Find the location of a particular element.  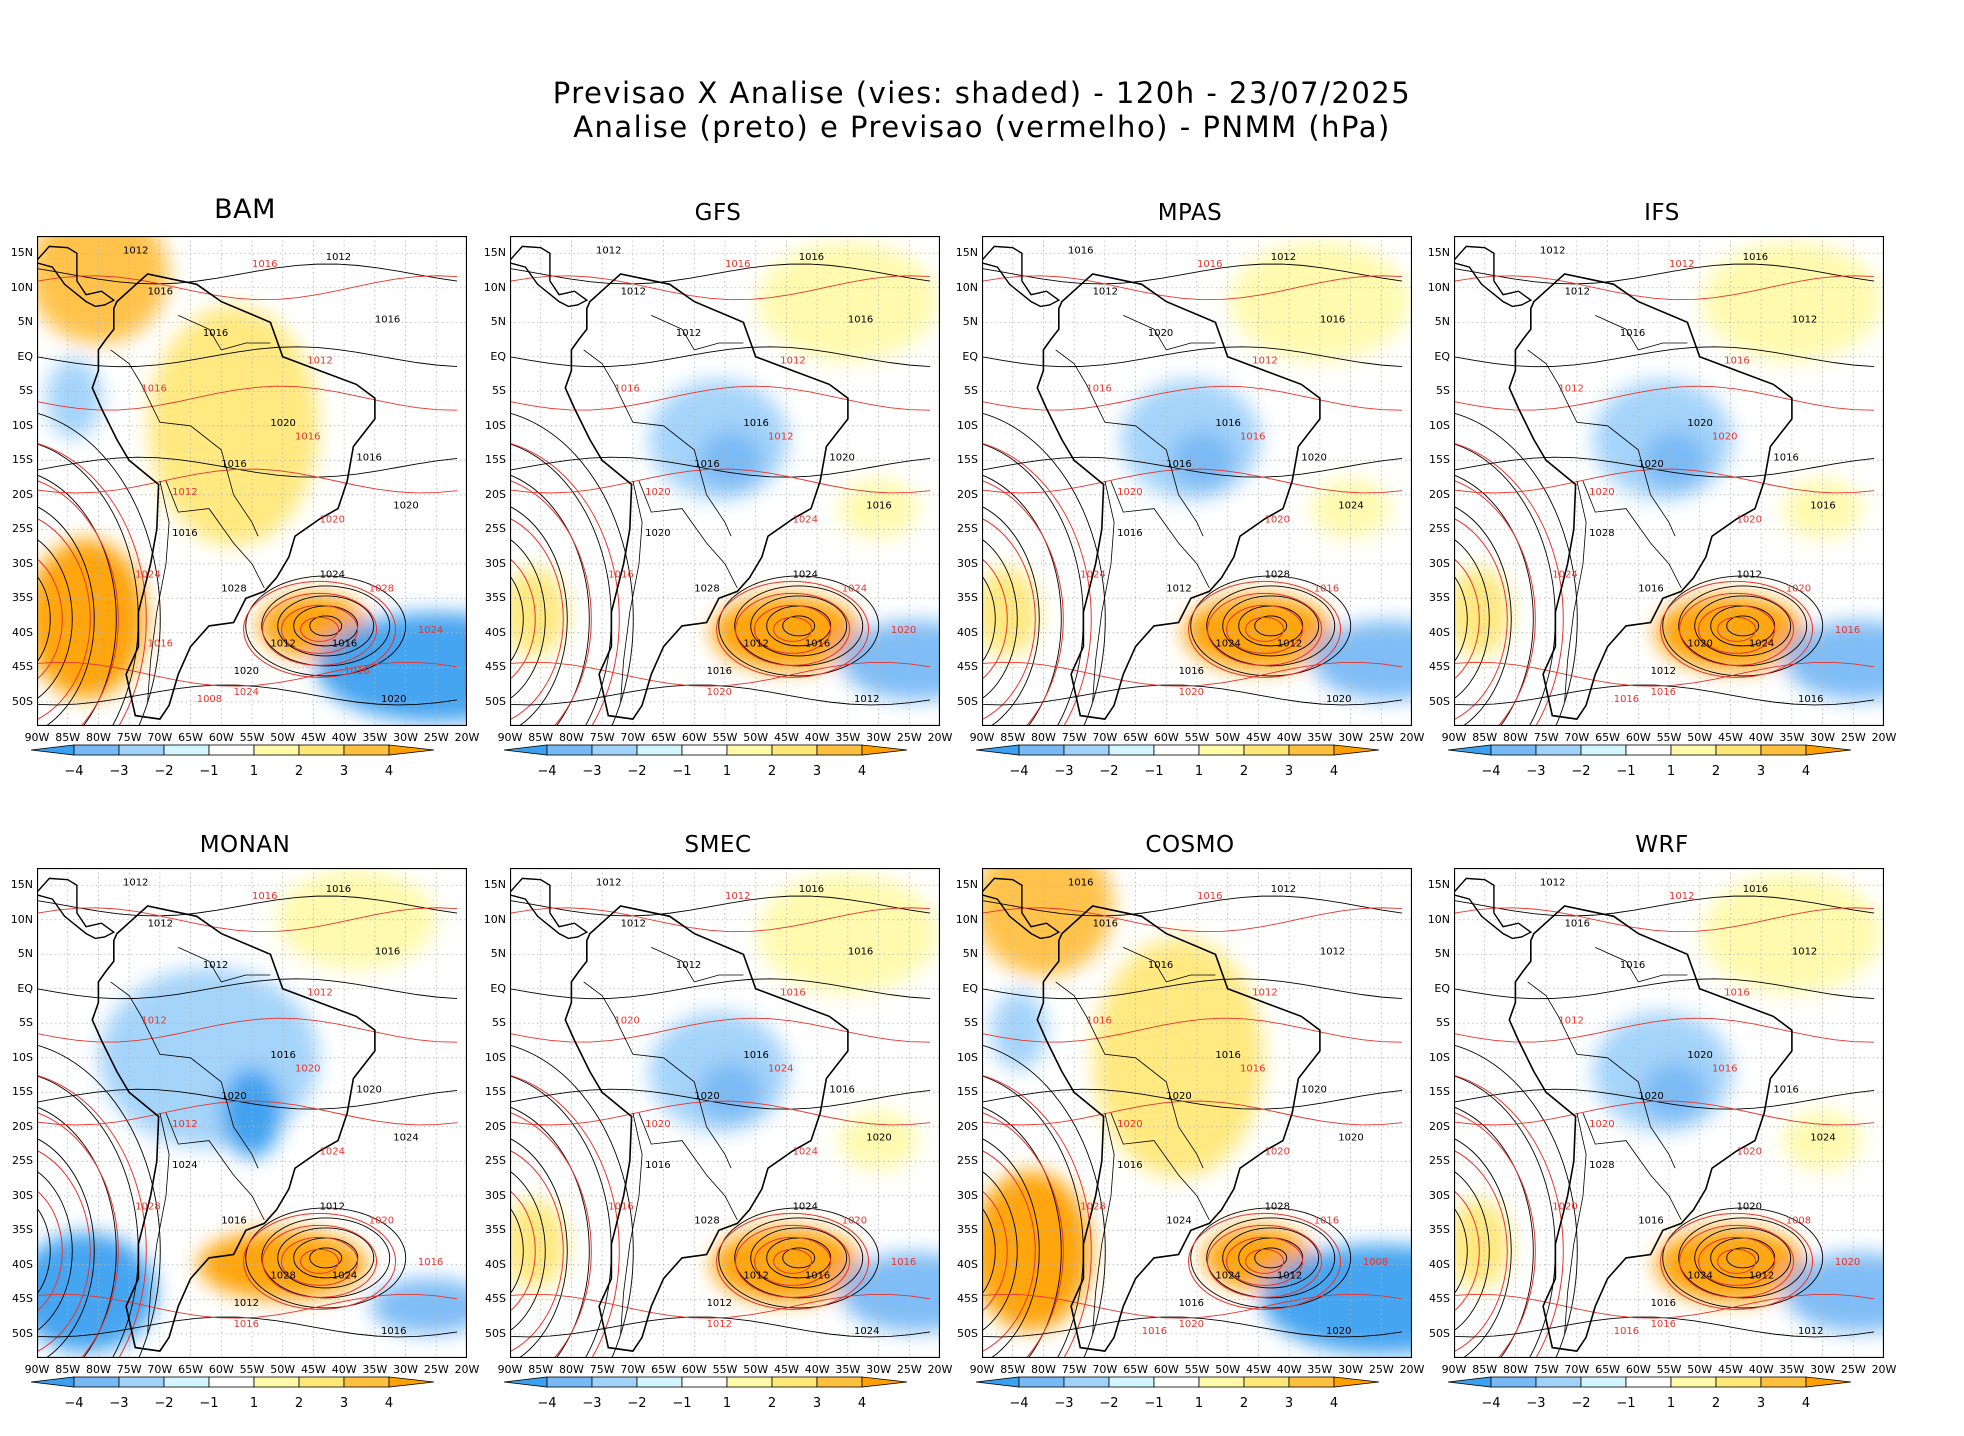

forecast-isobar-label: 1012 is located at coordinates (319, 993).